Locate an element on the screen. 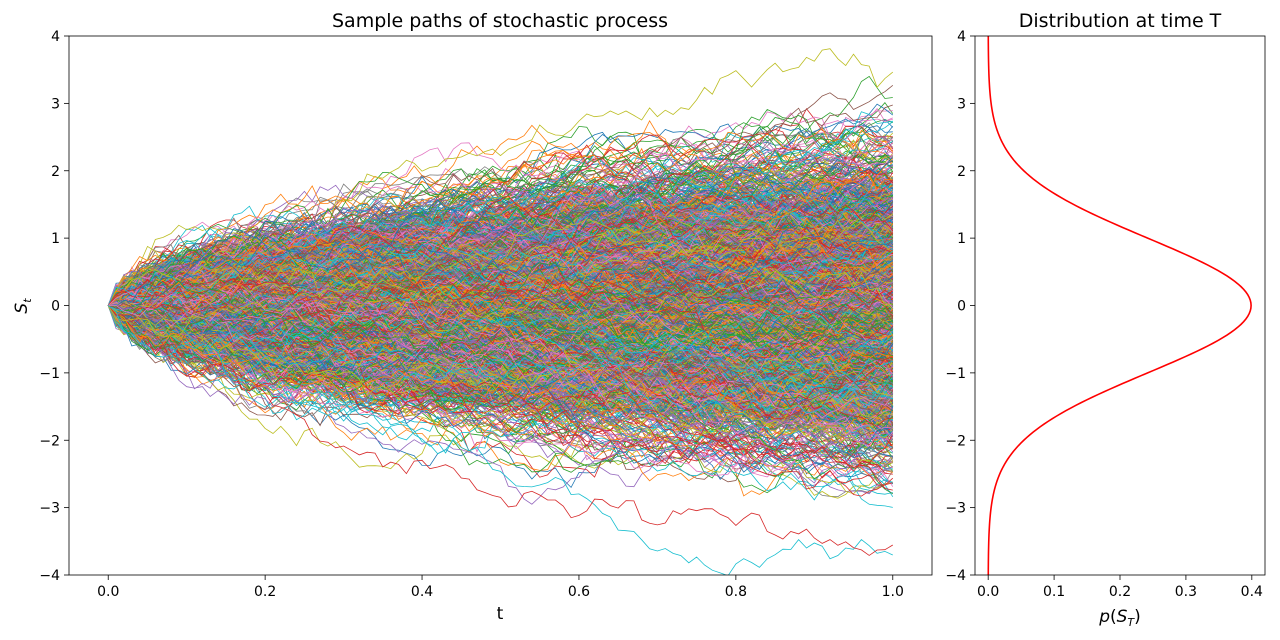  paths-y-tick-label: 2 is located at coordinates (55, 172).